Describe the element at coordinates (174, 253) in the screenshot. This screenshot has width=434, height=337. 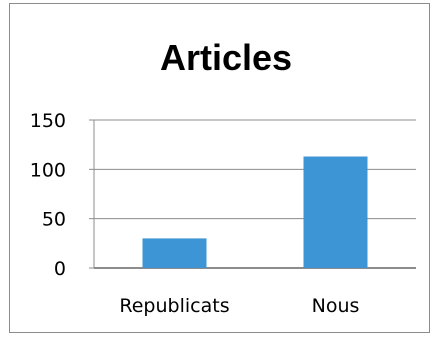
I see `bar-republicats` at that location.